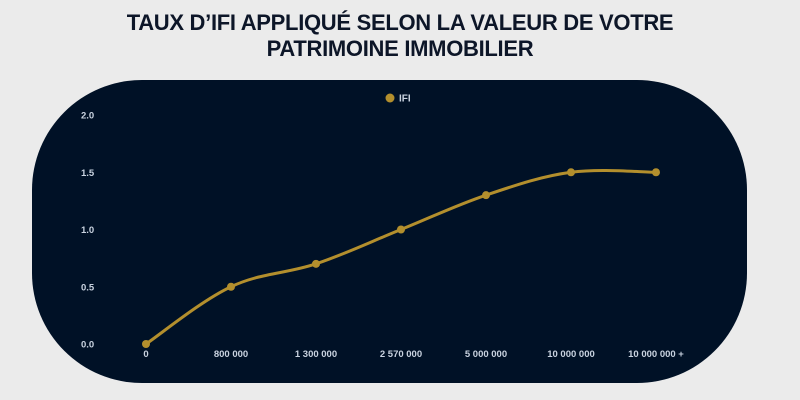 This screenshot has width=800, height=400. I want to click on legend: IFI, so click(398, 99).